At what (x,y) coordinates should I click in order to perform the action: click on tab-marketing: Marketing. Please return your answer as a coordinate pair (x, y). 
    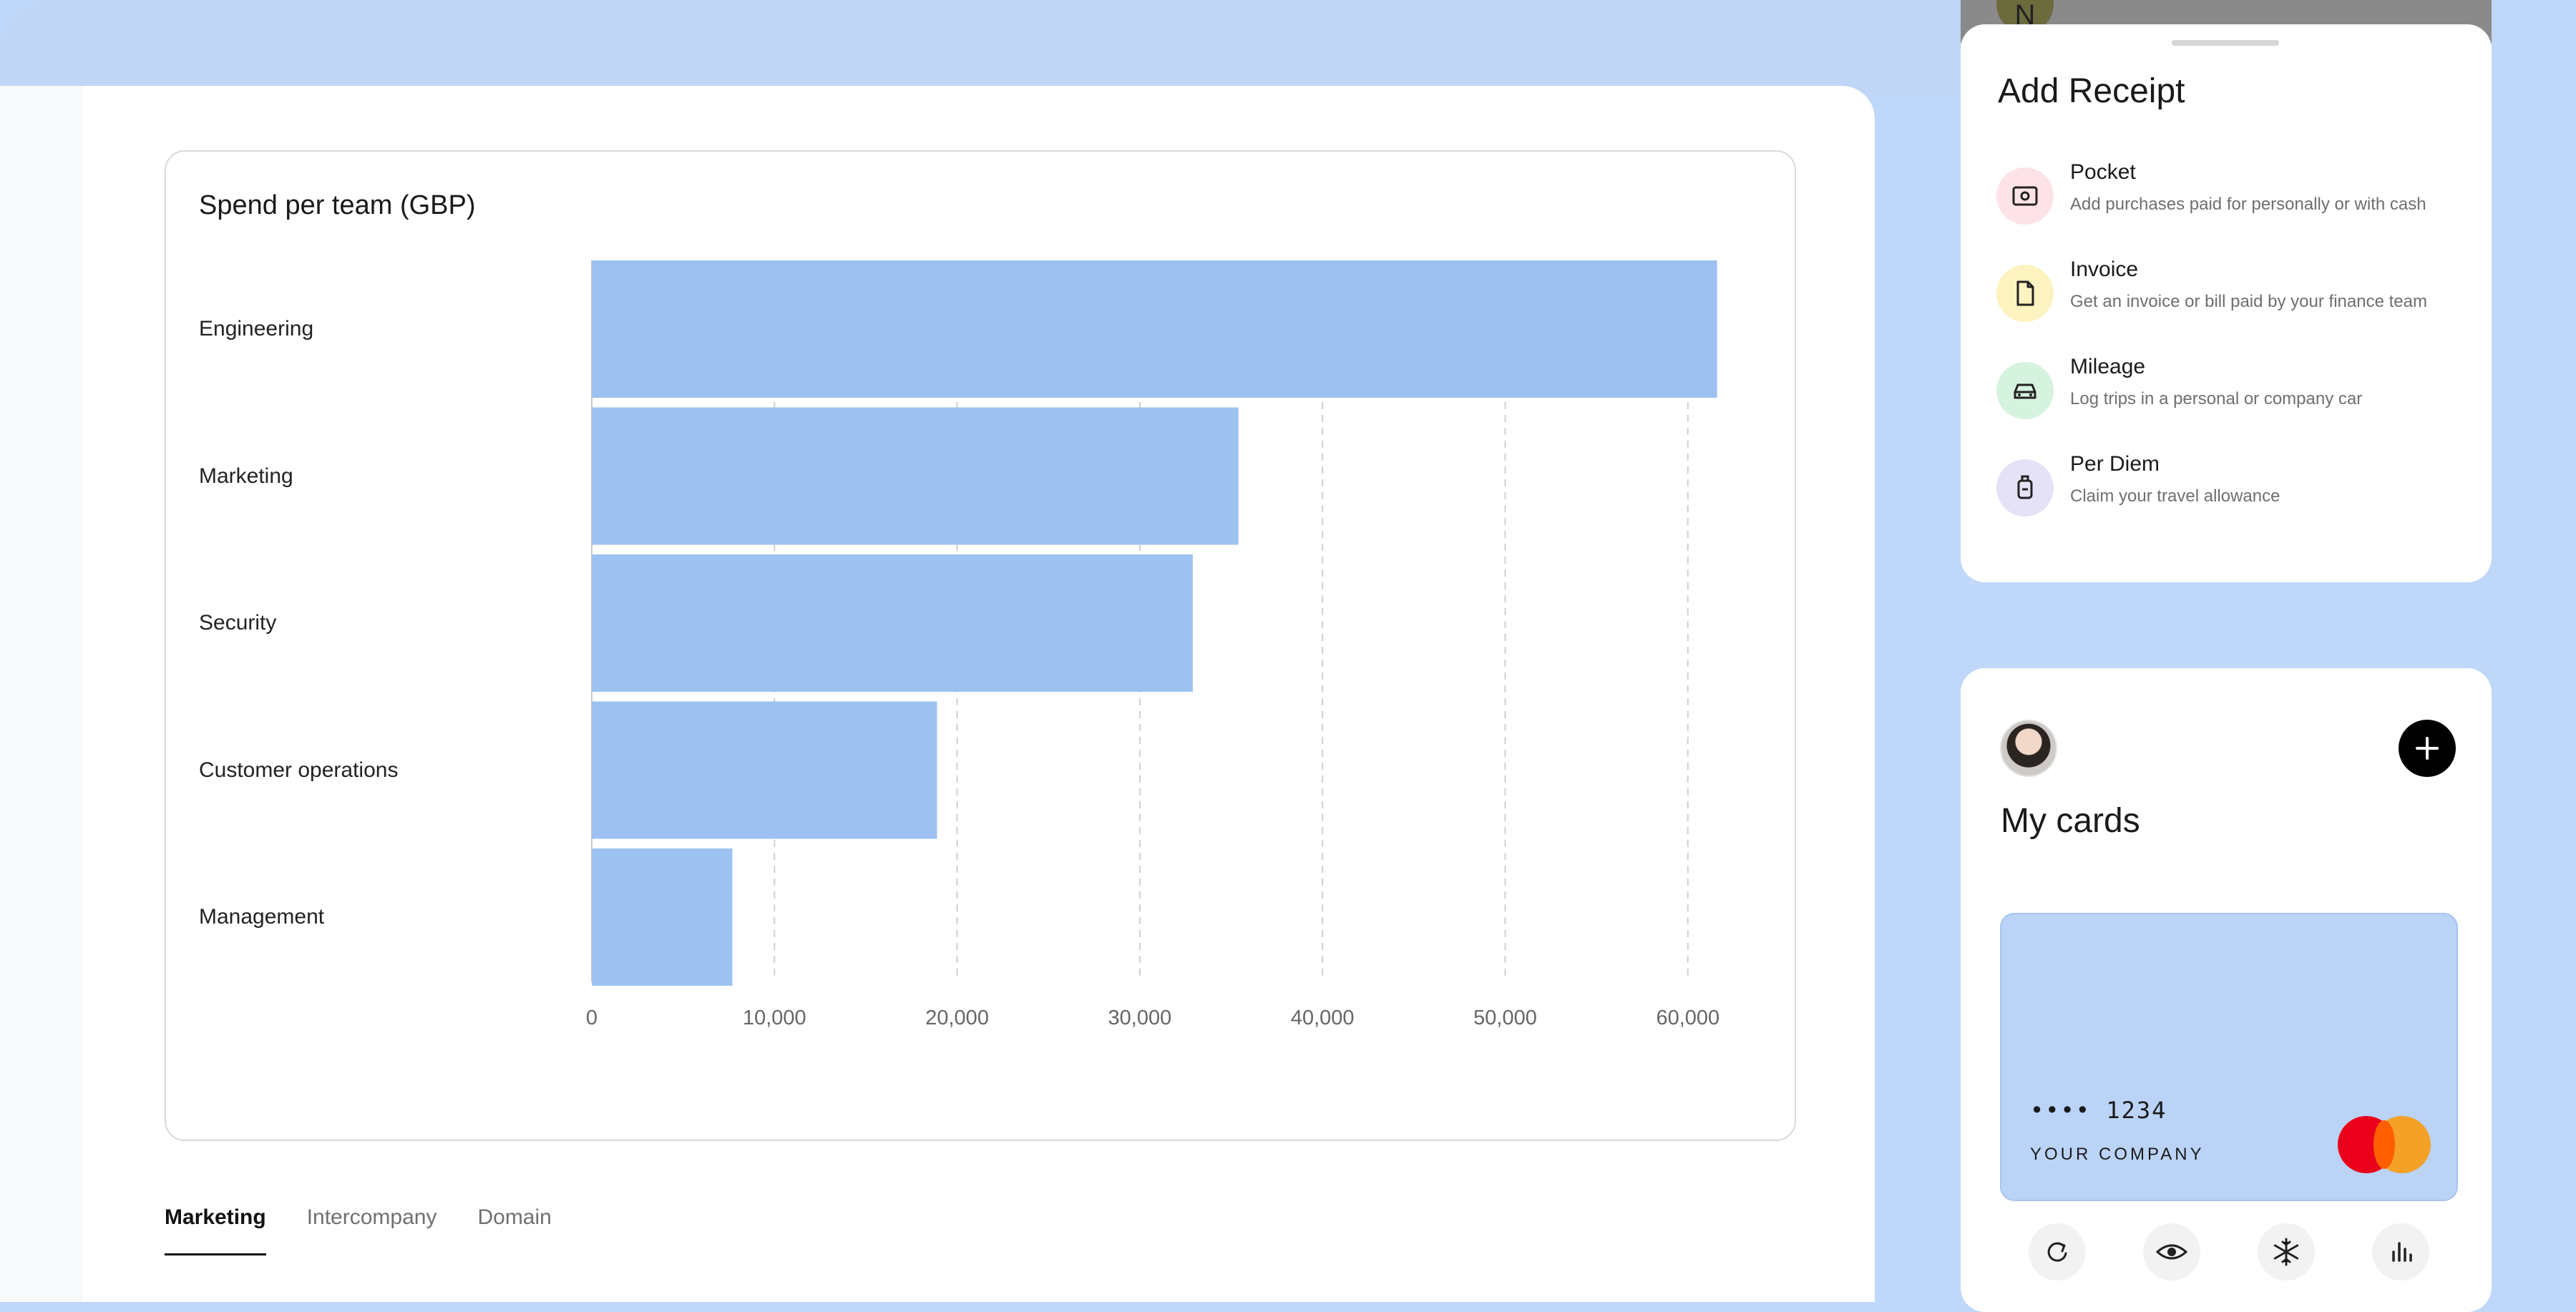
    Looking at the image, I should click on (215, 1230).